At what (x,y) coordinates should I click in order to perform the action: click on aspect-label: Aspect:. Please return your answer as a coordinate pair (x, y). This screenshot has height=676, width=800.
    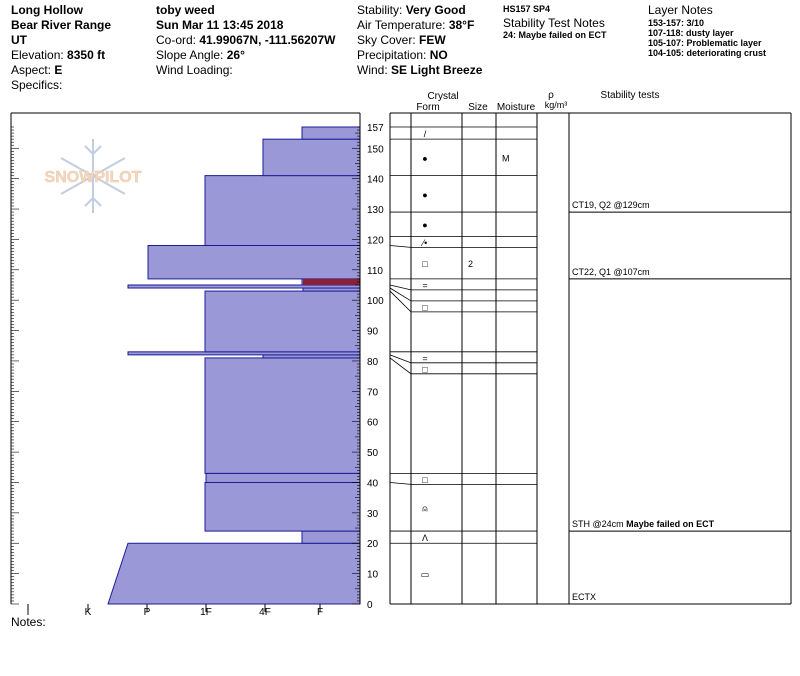
    Looking at the image, I should click on (31, 70).